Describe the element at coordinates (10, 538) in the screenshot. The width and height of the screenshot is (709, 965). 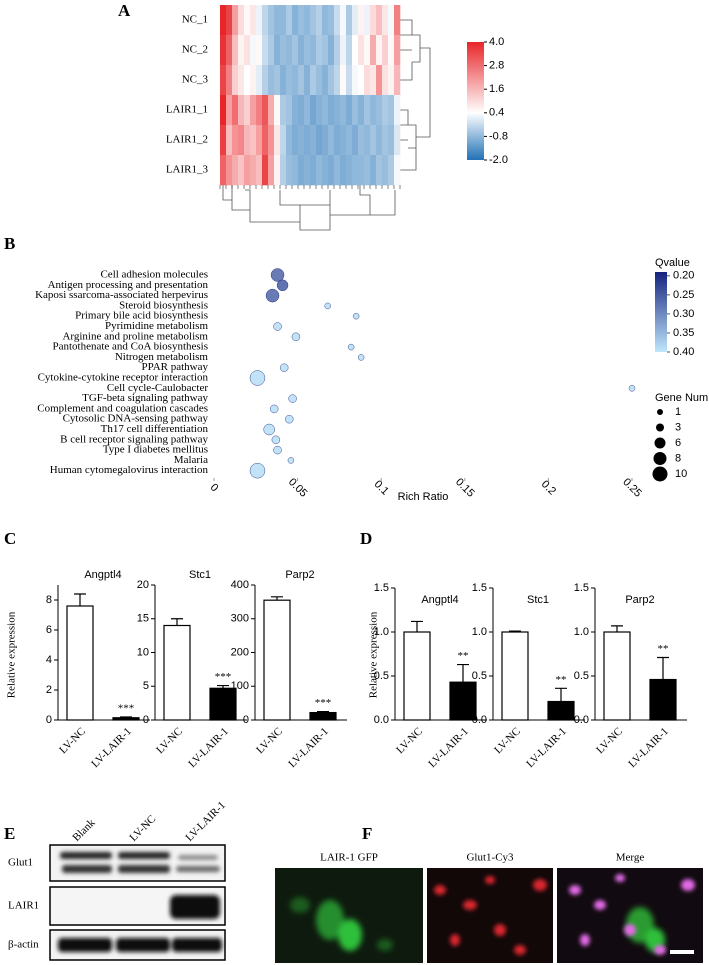
I see `panel-letter: C` at that location.